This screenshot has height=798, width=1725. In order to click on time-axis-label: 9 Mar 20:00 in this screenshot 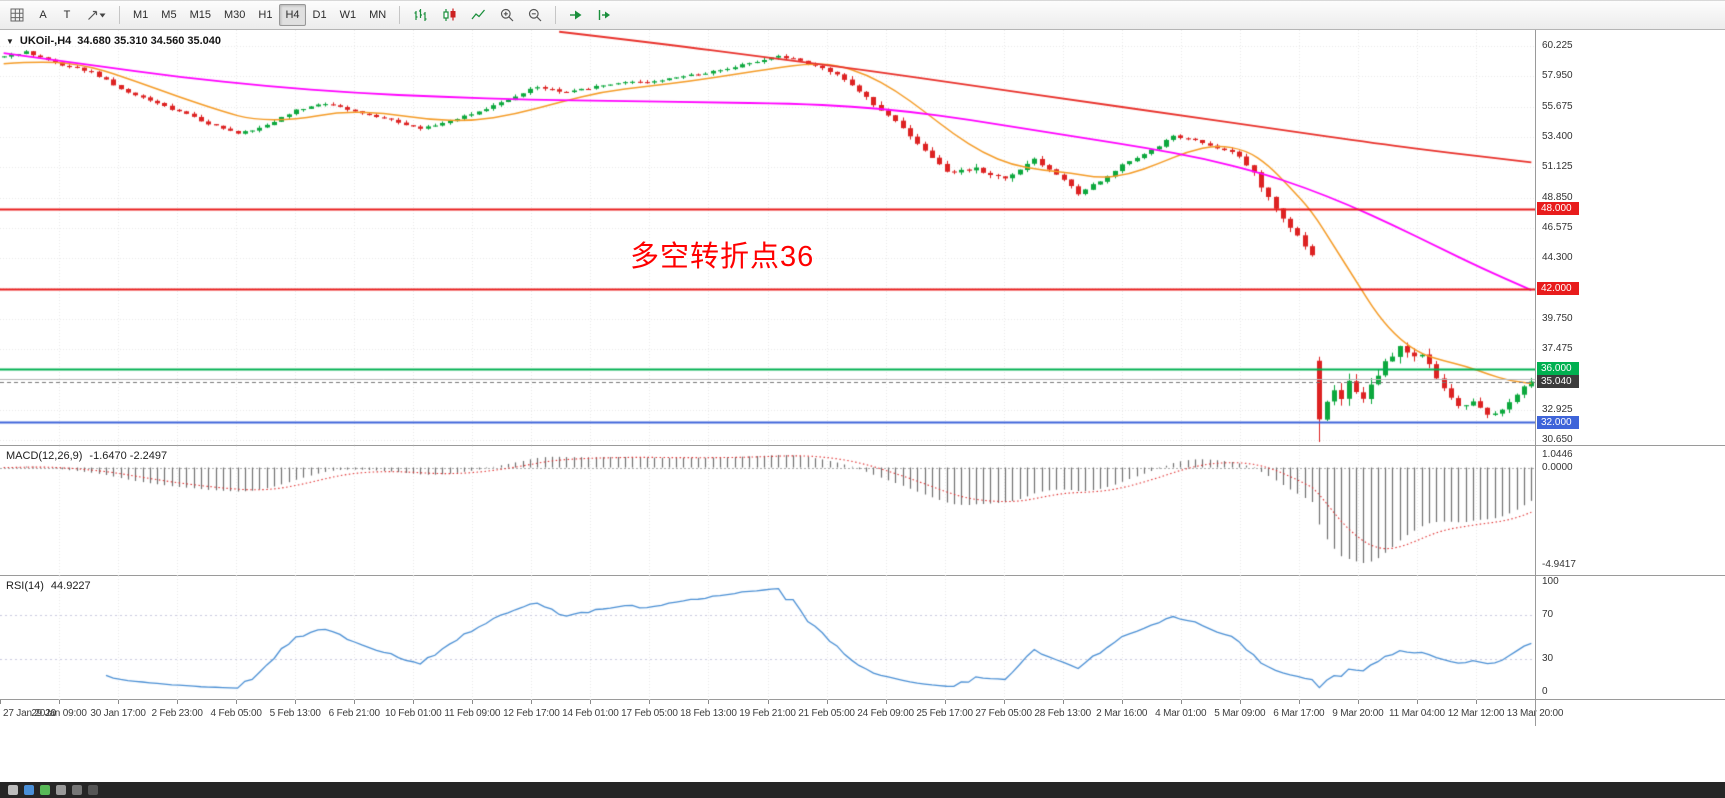, I will do `click(1358, 713)`.